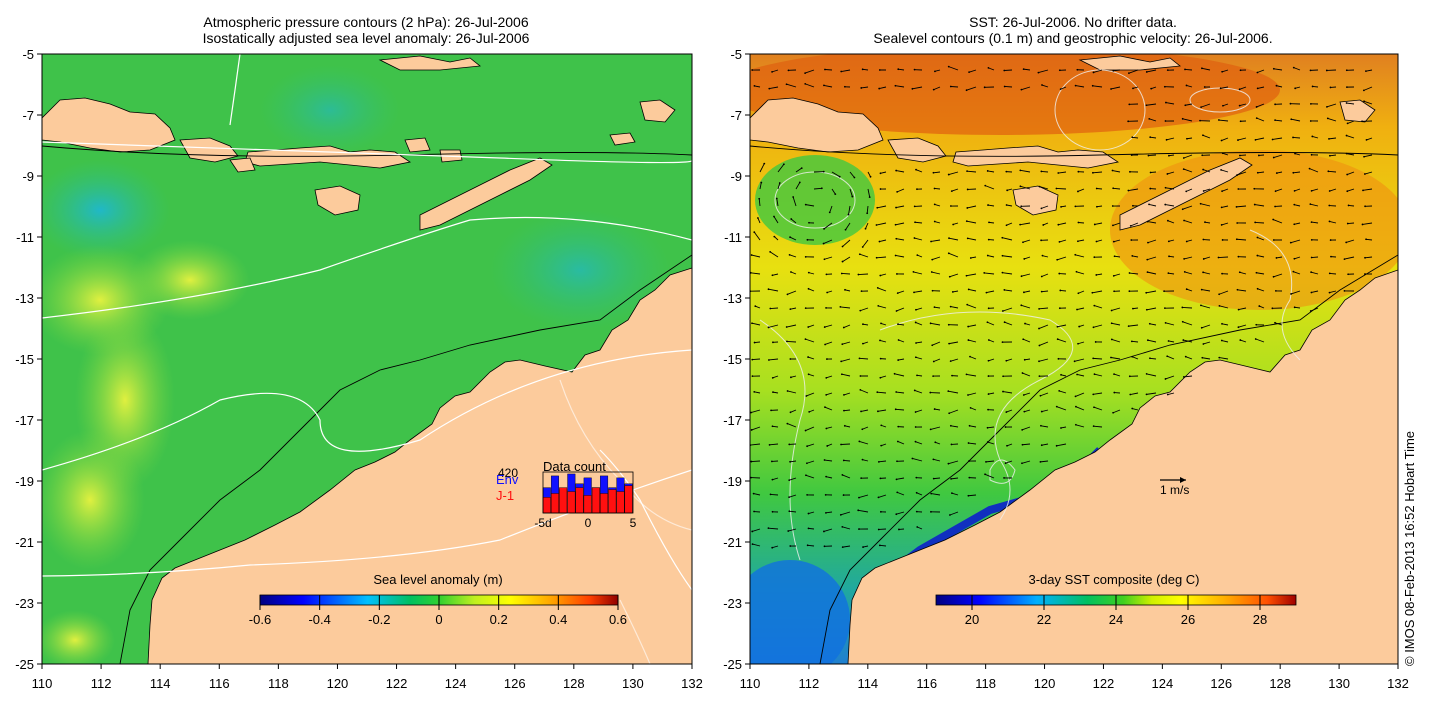  What do you see at coordinates (508, 473) in the screenshot?
I see `inset-max-label: 420` at bounding box center [508, 473].